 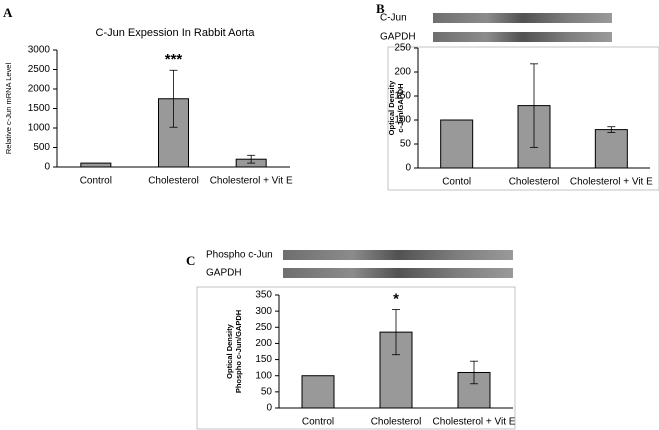 I want to click on y-tick-label: 1000, so click(x=39, y=128).